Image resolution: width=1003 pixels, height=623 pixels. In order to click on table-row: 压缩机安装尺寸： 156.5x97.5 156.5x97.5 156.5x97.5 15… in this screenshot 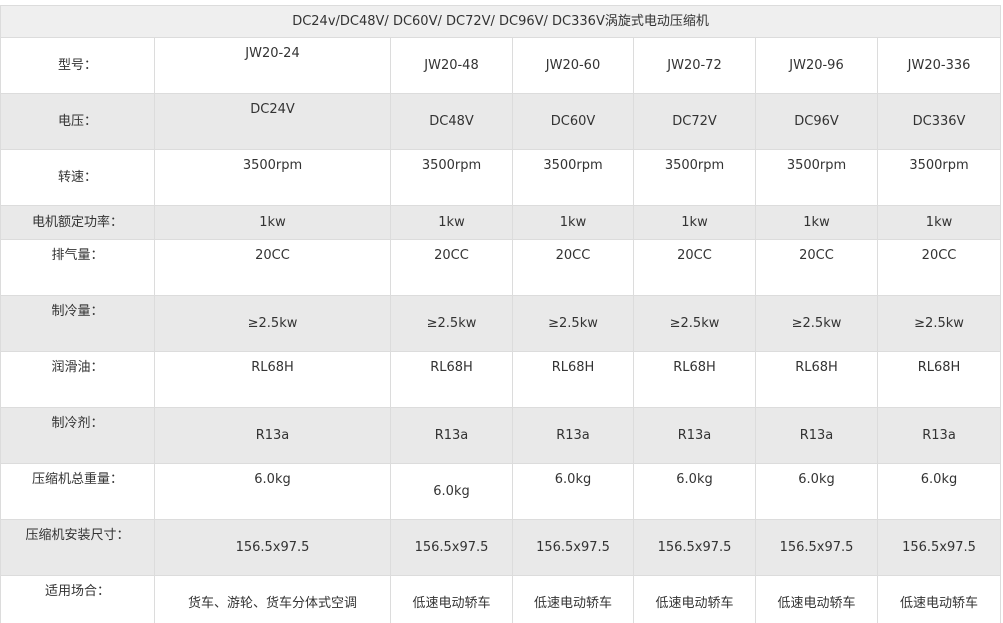, I will do `click(501, 547)`.